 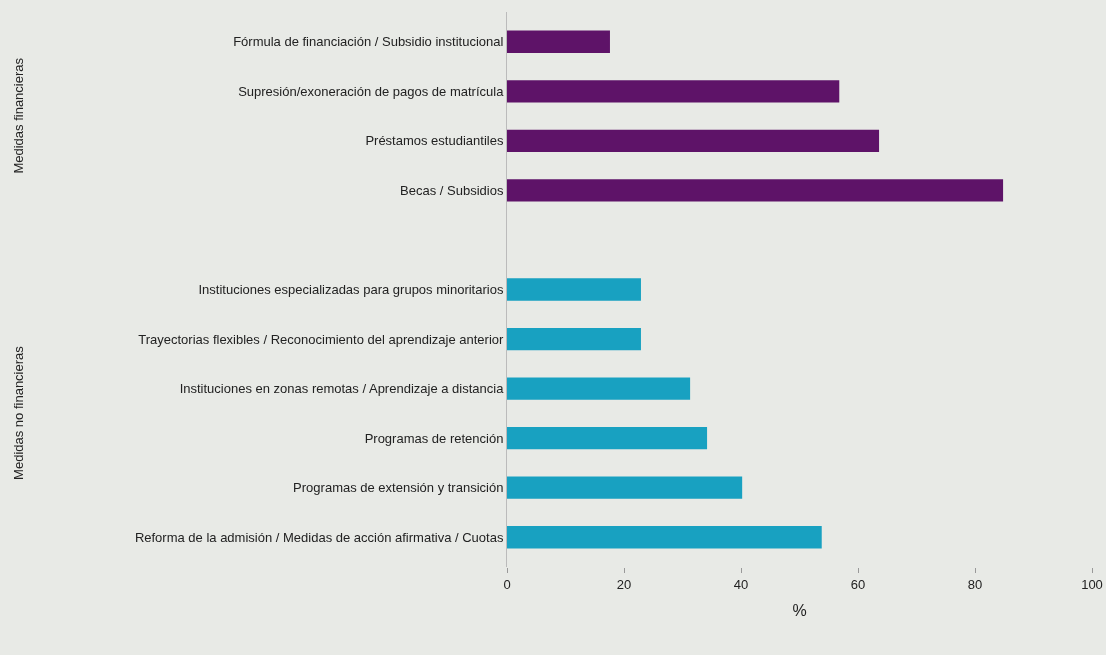 I want to click on text: Medidas financieras, so click(x=19, y=115).